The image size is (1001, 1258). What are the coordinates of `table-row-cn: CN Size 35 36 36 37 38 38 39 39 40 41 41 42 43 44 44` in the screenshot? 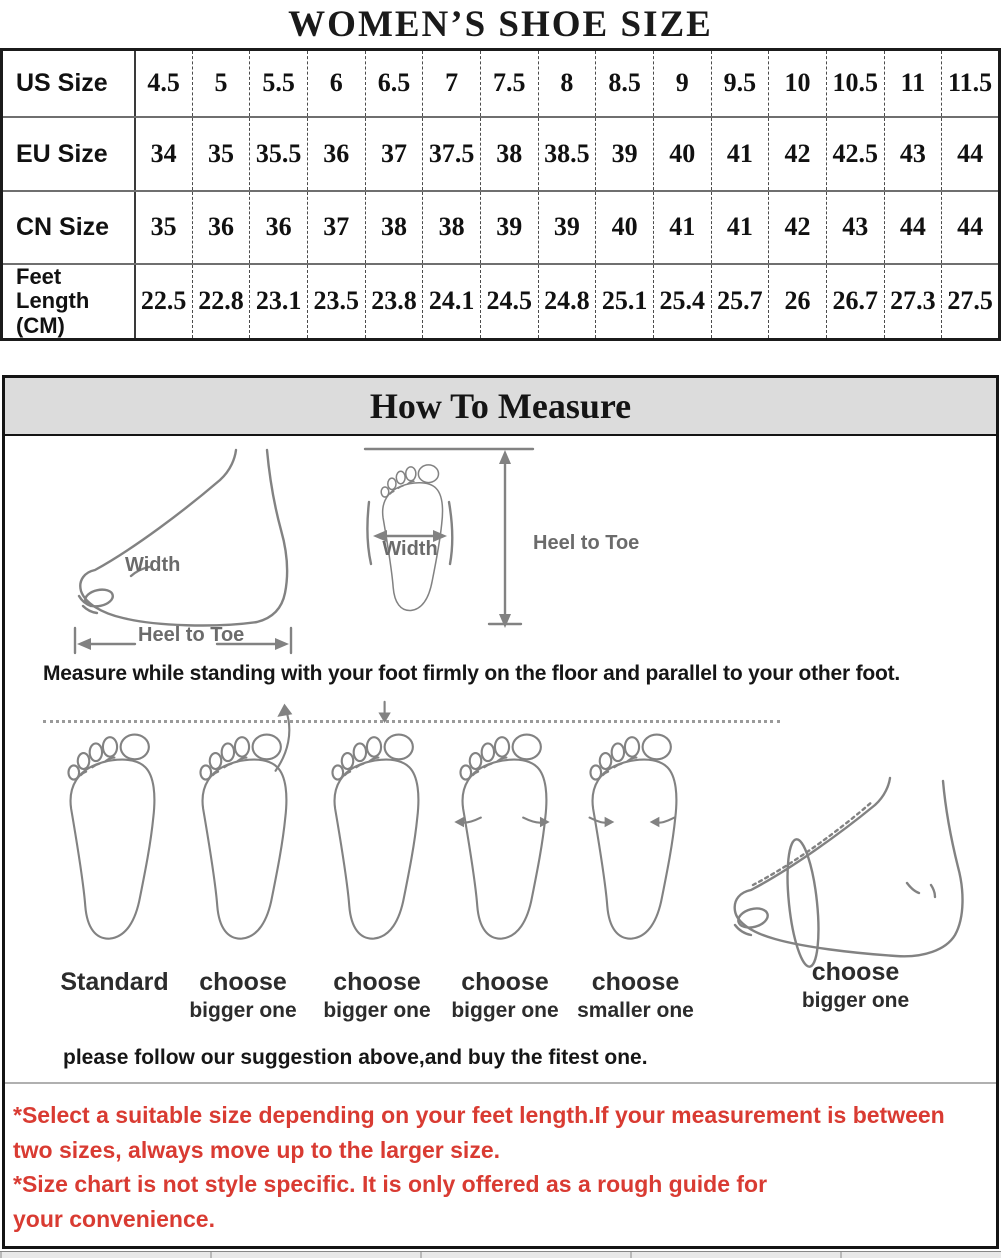 It's located at (500, 227).